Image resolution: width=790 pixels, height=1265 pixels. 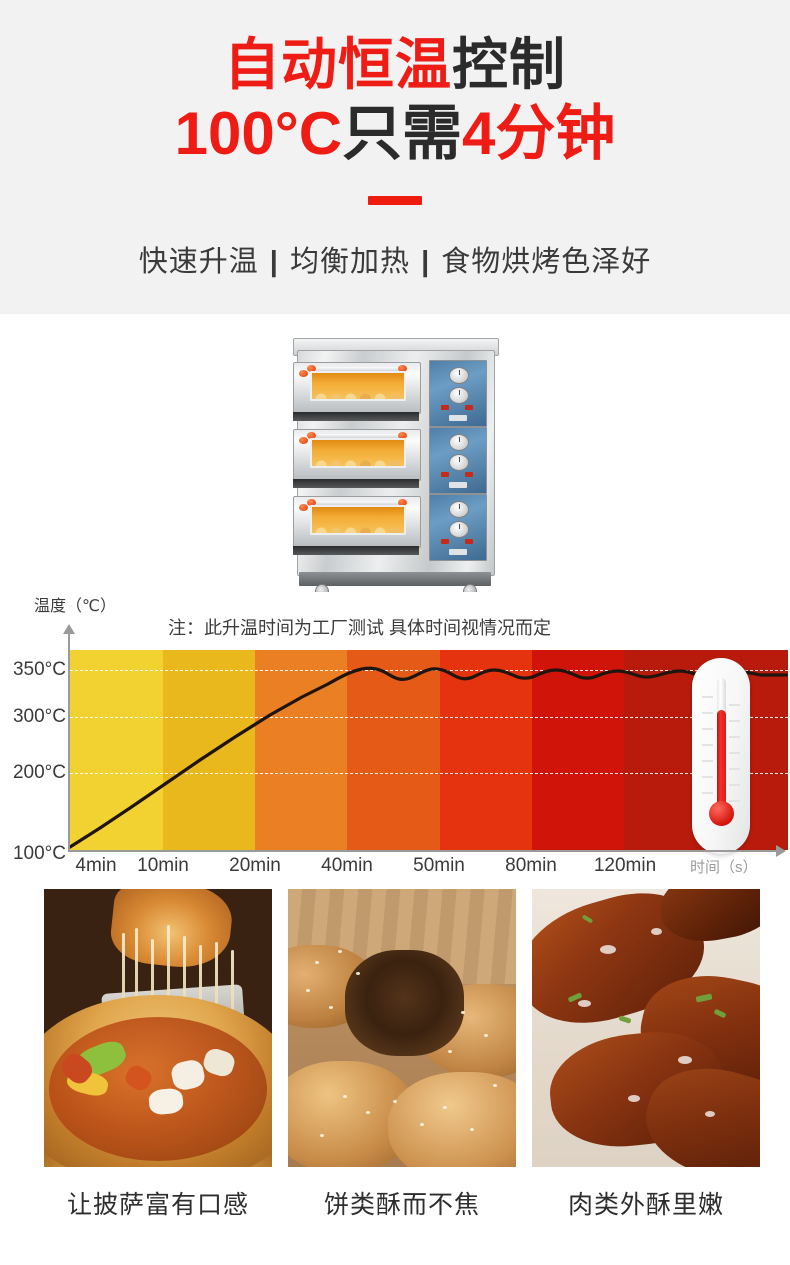 What do you see at coordinates (439, 865) in the screenshot?
I see `x-tick-50min: 50min` at bounding box center [439, 865].